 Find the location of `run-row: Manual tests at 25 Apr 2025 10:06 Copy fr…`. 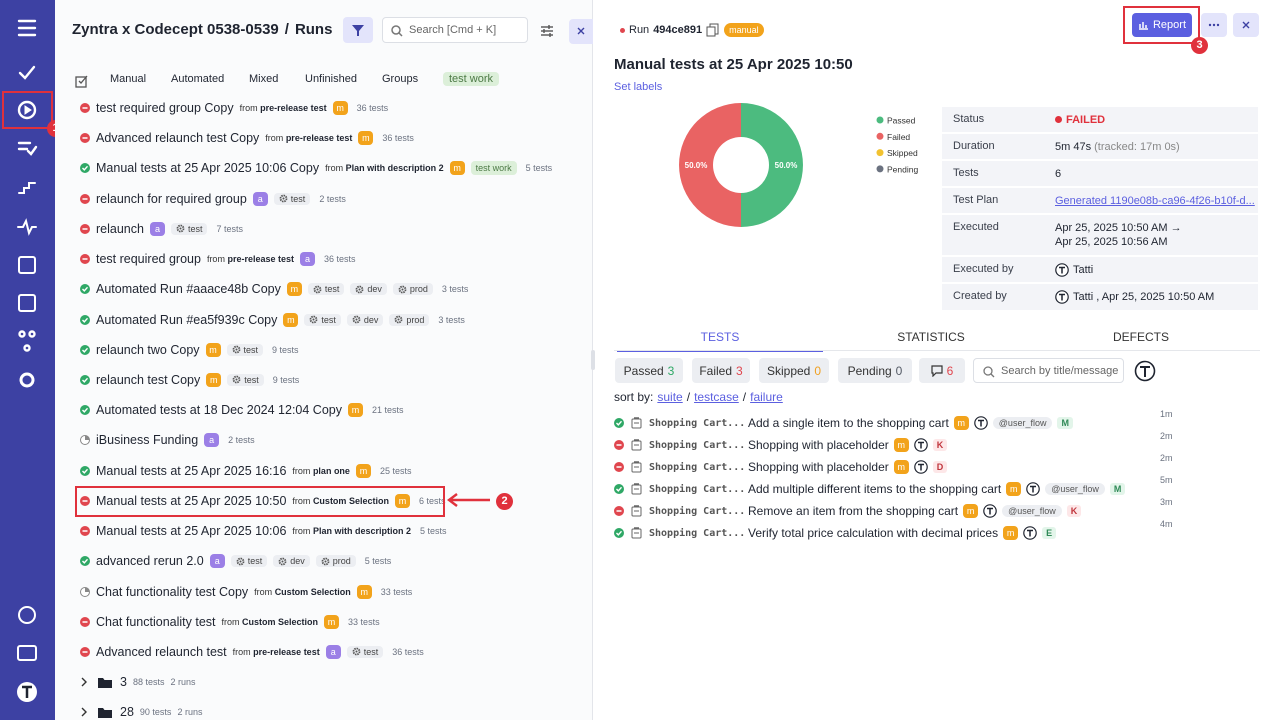

run-row: Manual tests at 25 Apr 2025 10:06 Copy fr… is located at coordinates (316, 168).